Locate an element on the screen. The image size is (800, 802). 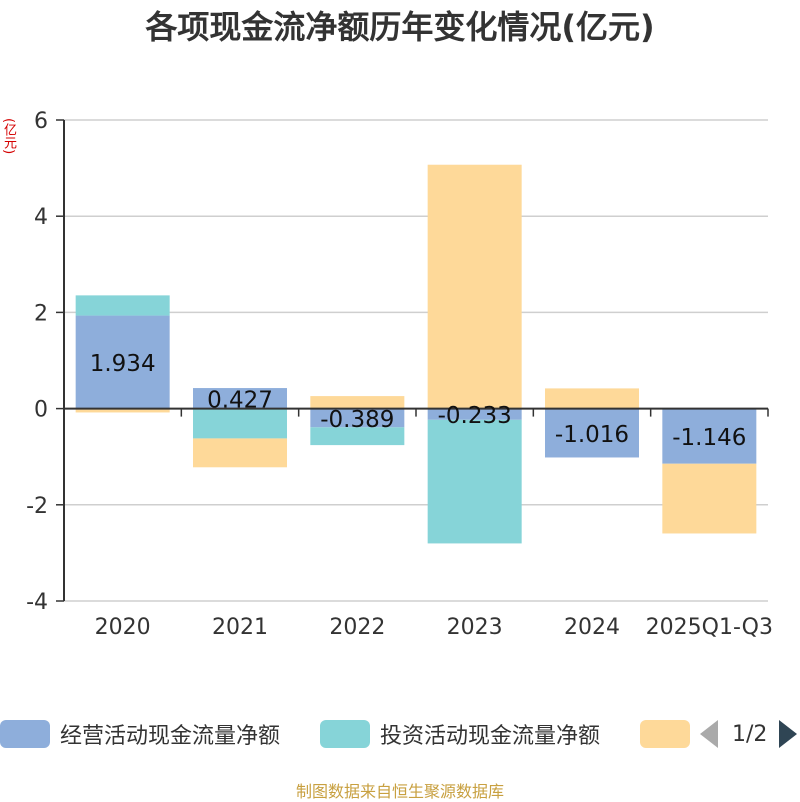
bar-series1-2024 is located at coordinates (592, 433).